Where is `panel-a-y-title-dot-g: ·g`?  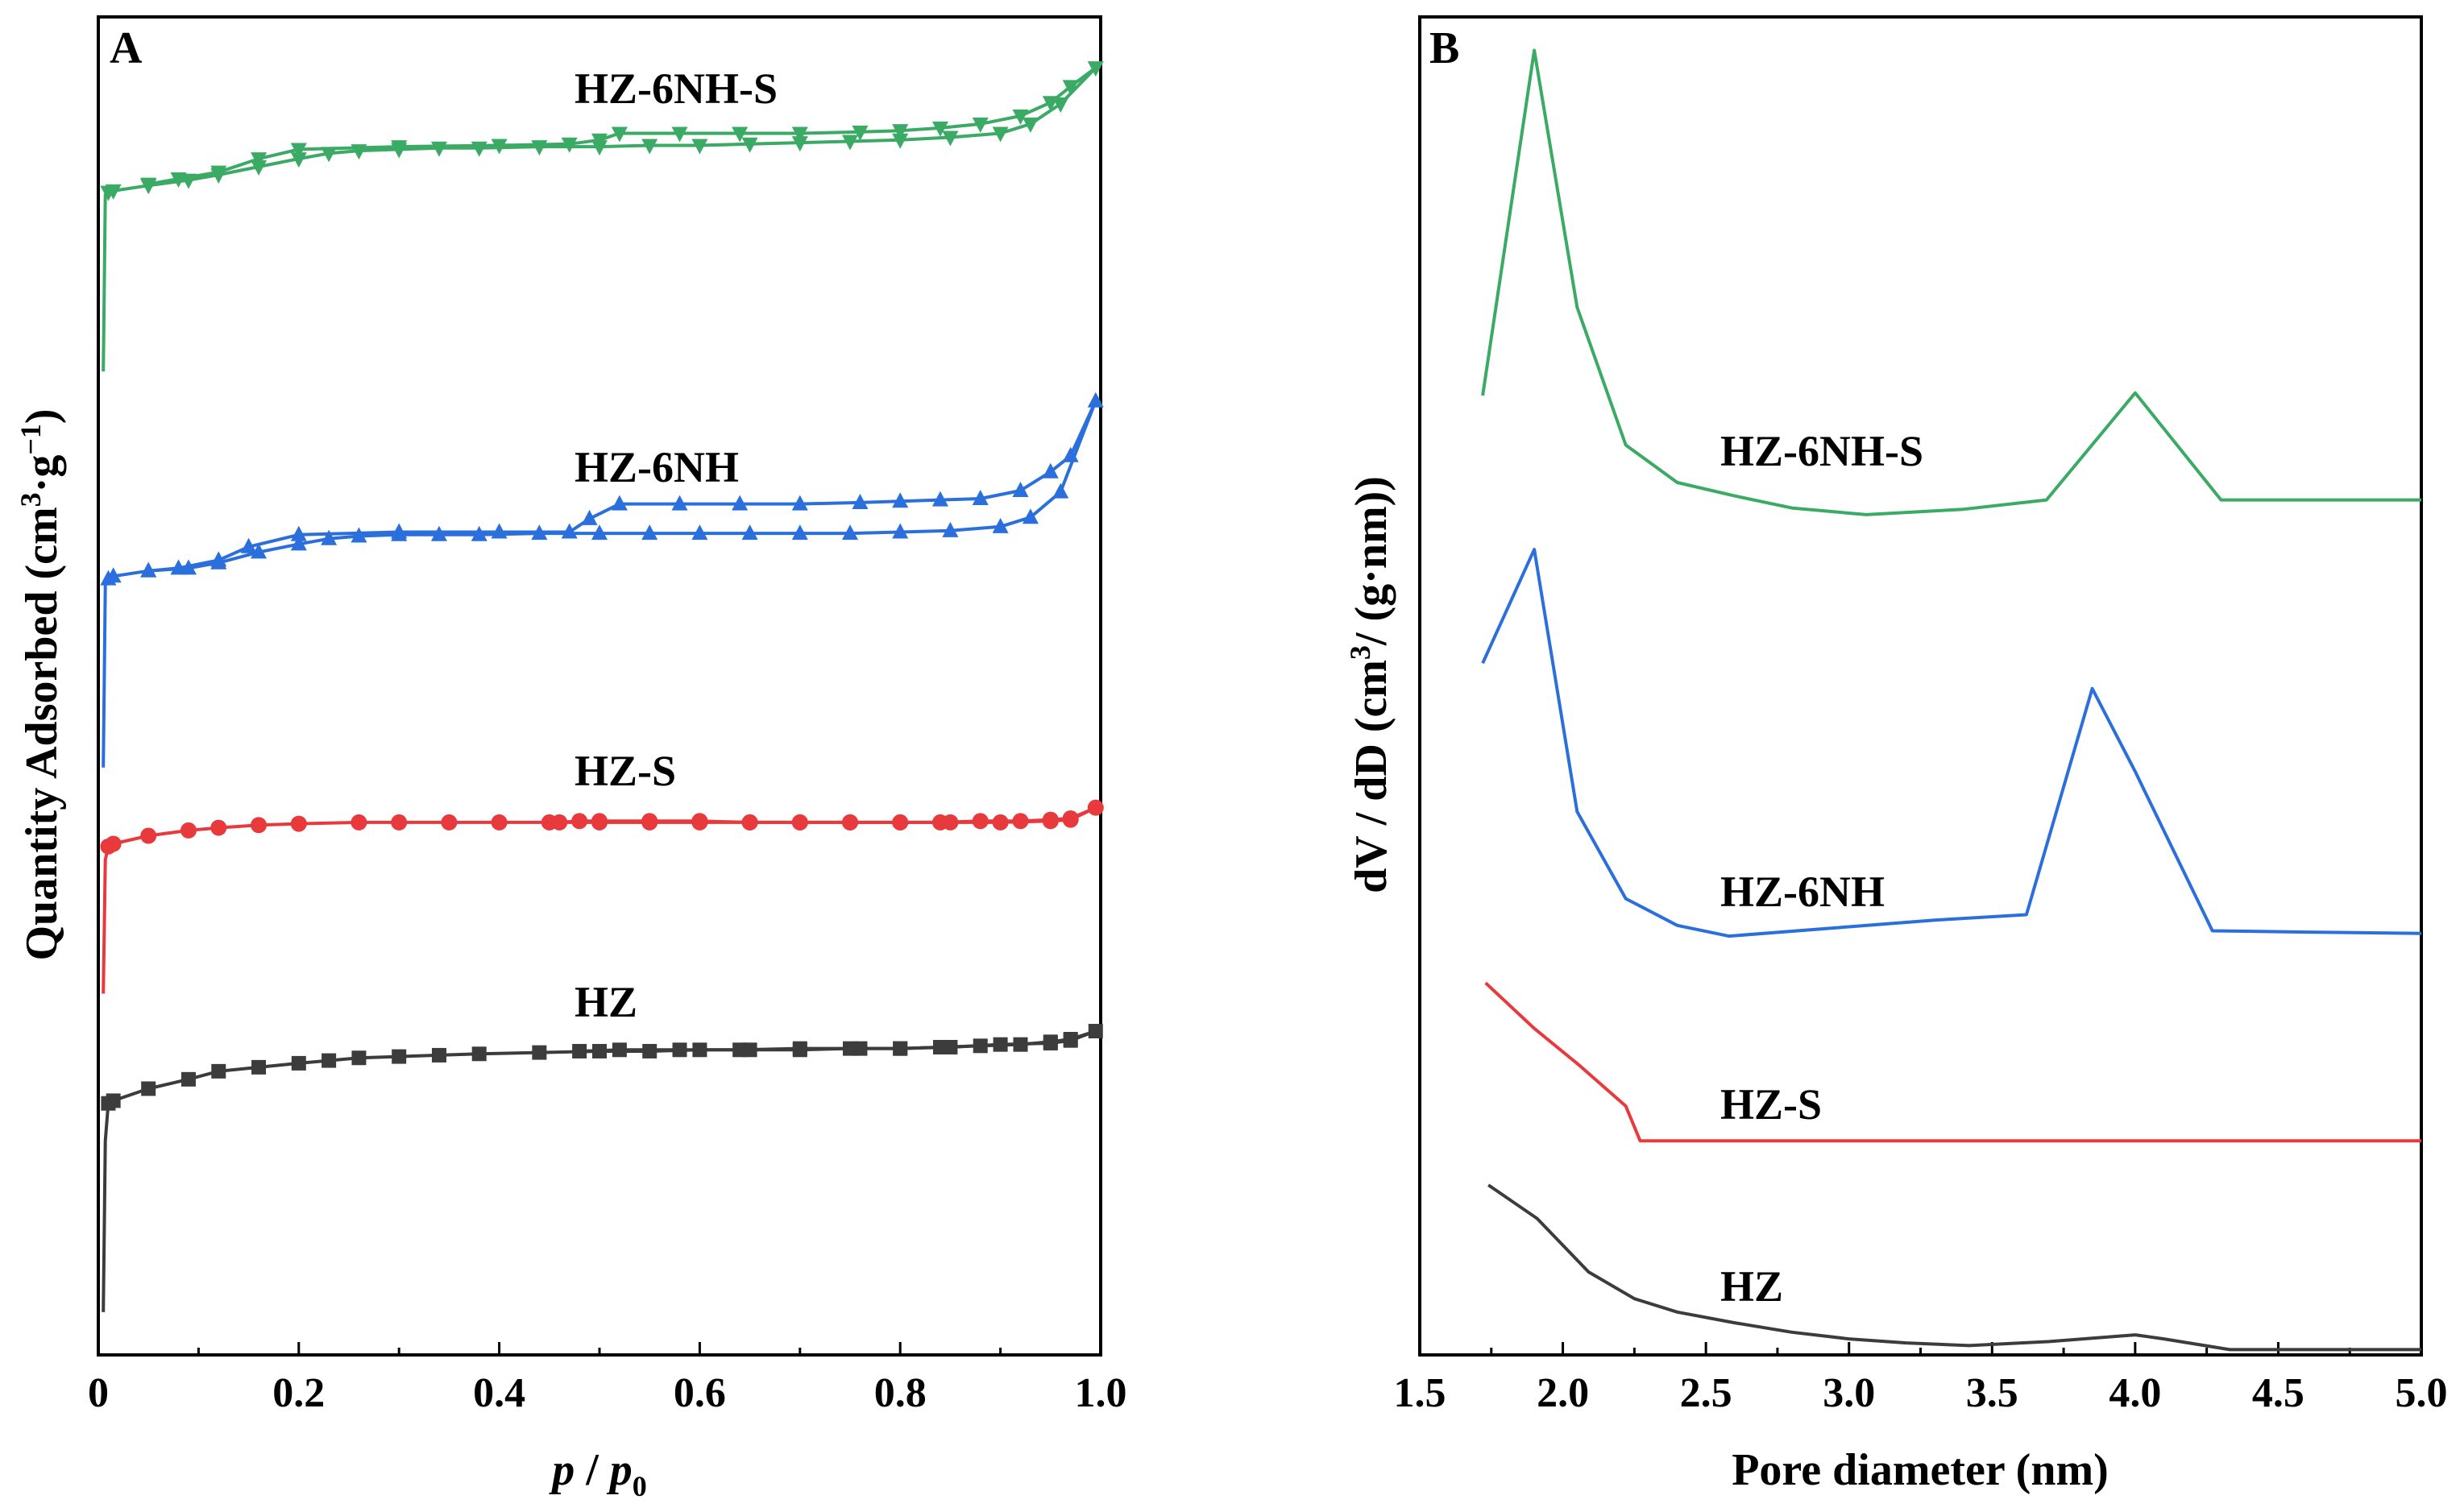
panel-a-y-title-dot-g: ·g is located at coordinates (42, 474).